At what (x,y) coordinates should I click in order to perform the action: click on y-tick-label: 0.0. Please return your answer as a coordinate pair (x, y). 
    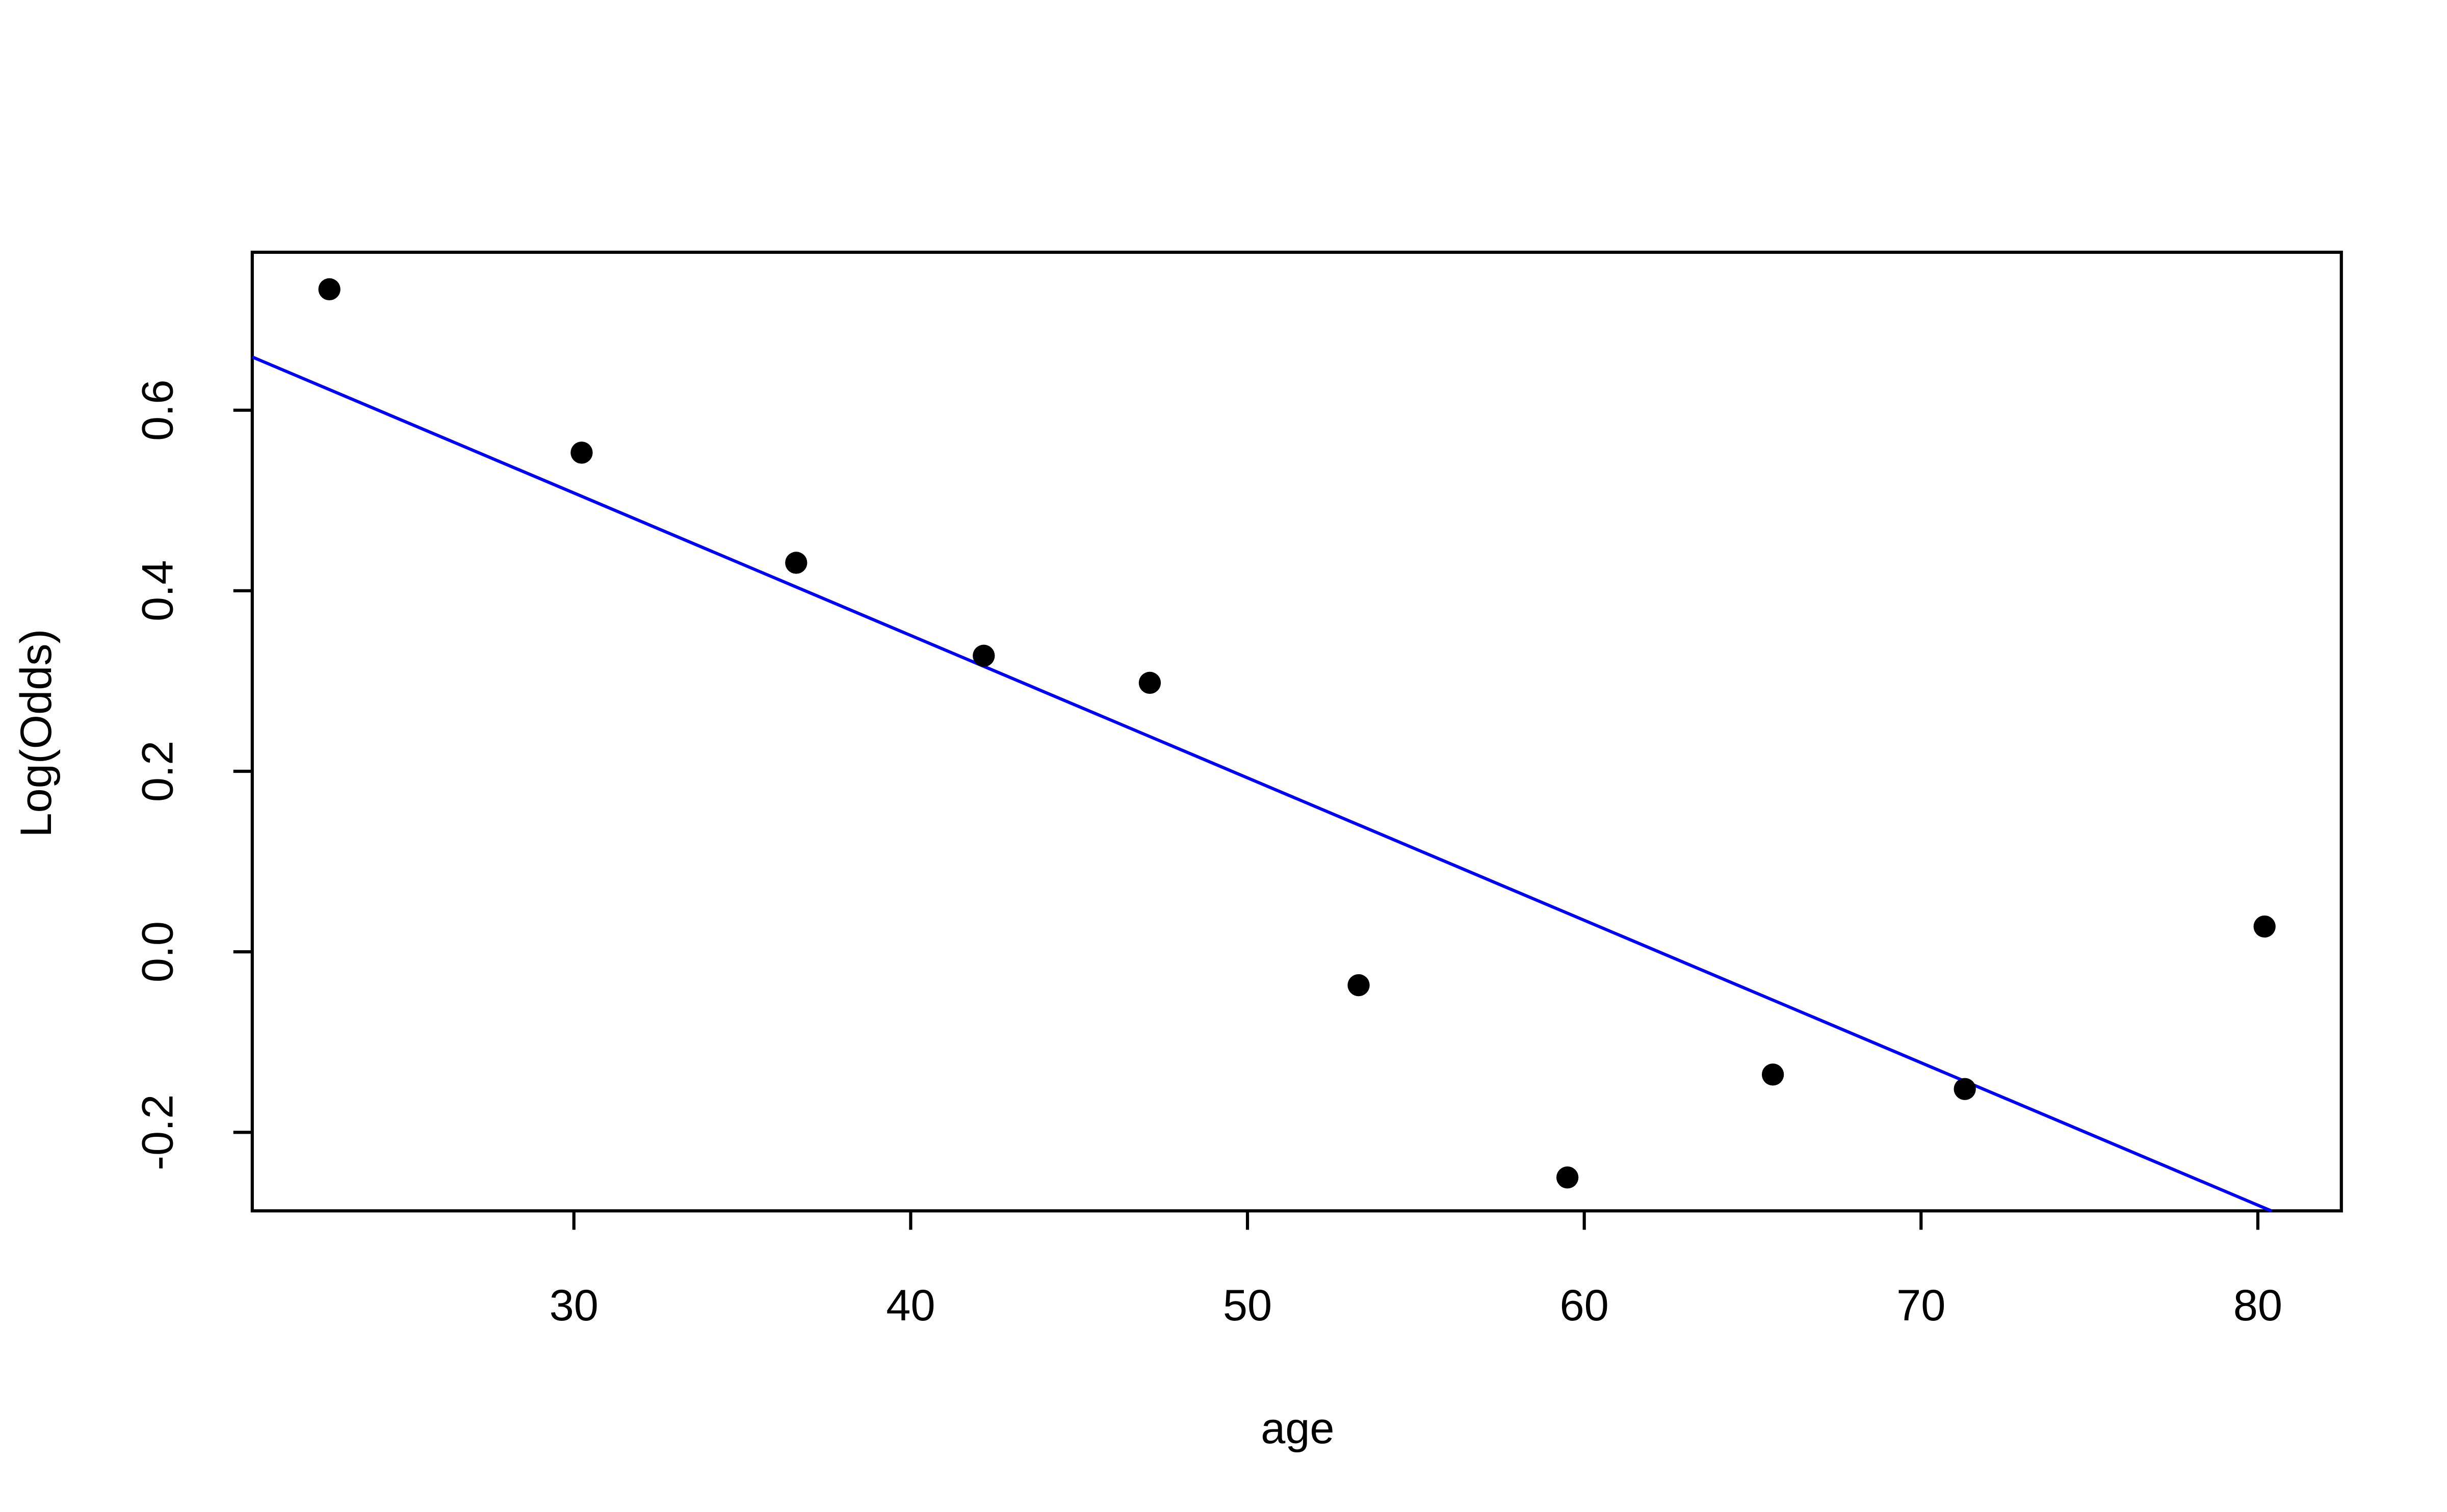
    Looking at the image, I should click on (157, 951).